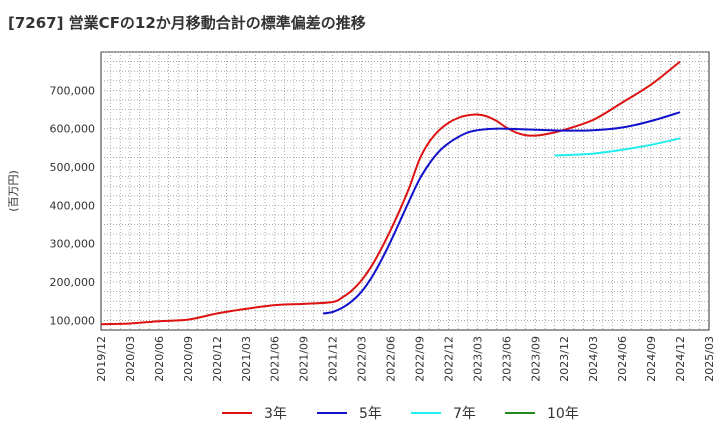 This screenshot has height=440, width=720. What do you see at coordinates (680, 359) in the screenshot?
I see `x-tick-label: 2024/12` at bounding box center [680, 359].